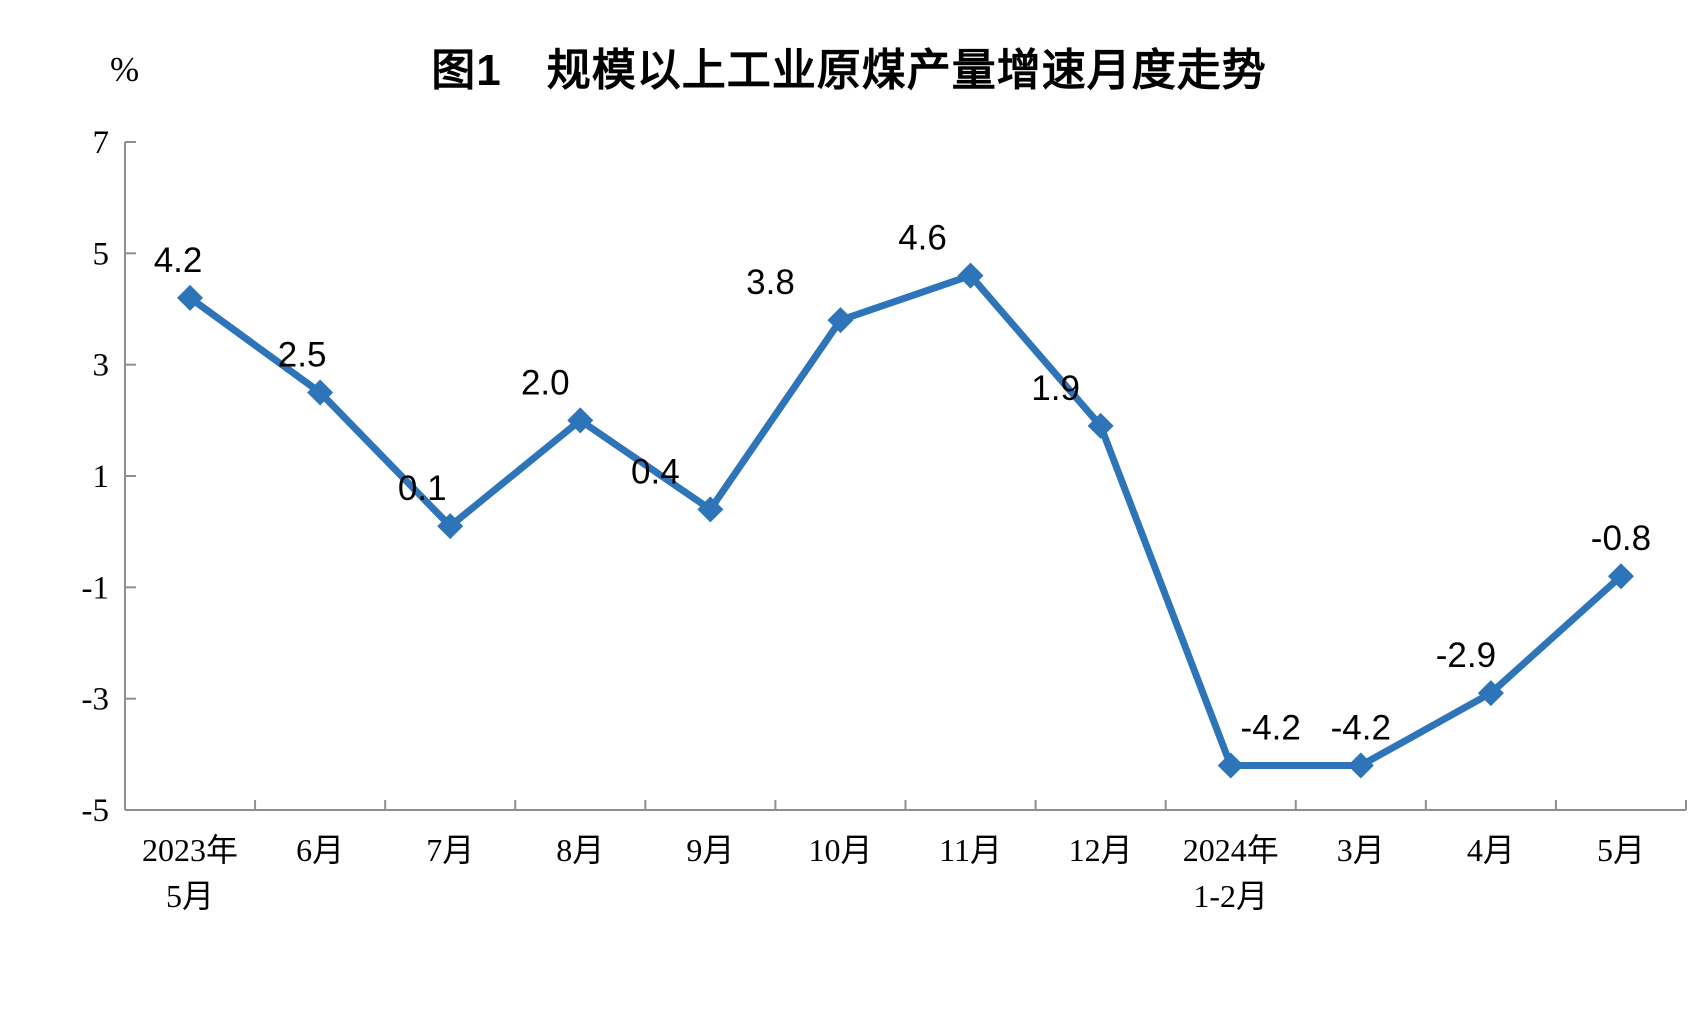 Image resolution: width=1698 pixels, height=1023 pixels. What do you see at coordinates (580, 850) in the screenshot?
I see `x-axis-category-label: 8月` at bounding box center [580, 850].